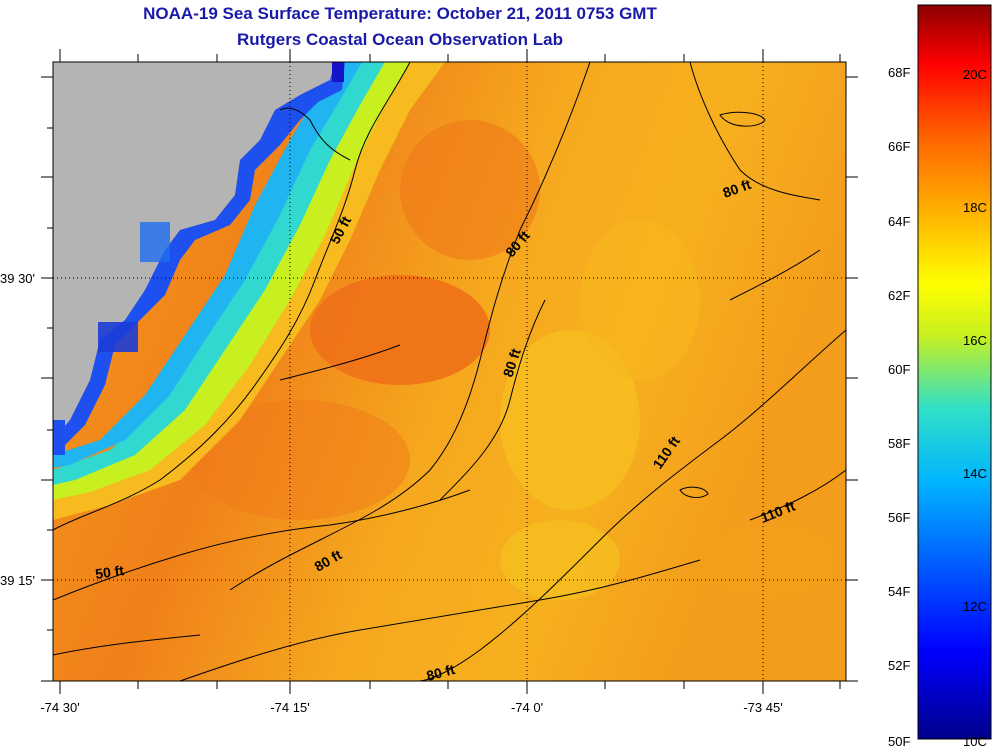 This screenshot has height=754, width=1000. Describe the element at coordinates (975, 741) in the screenshot. I see `colorbar-c-label: 10C` at that location.